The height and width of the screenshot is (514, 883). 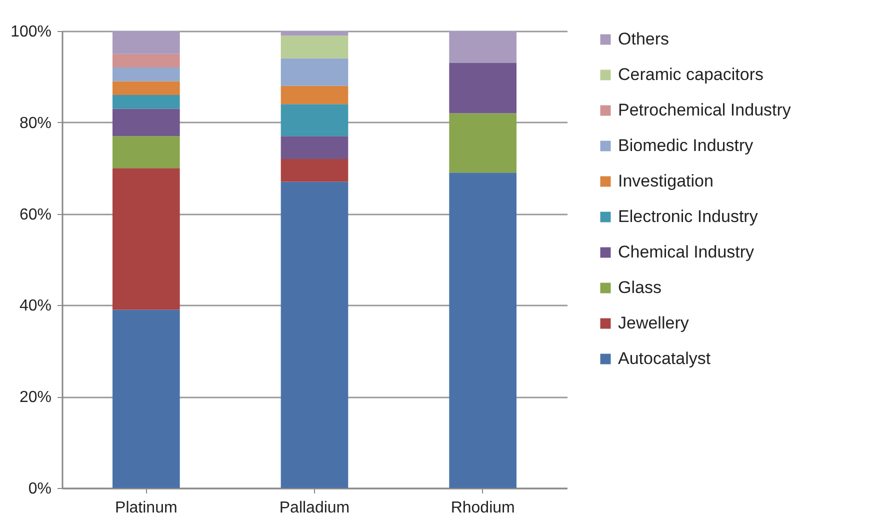 What do you see at coordinates (314, 507) in the screenshot?
I see `x-tick-label: Palladium` at bounding box center [314, 507].